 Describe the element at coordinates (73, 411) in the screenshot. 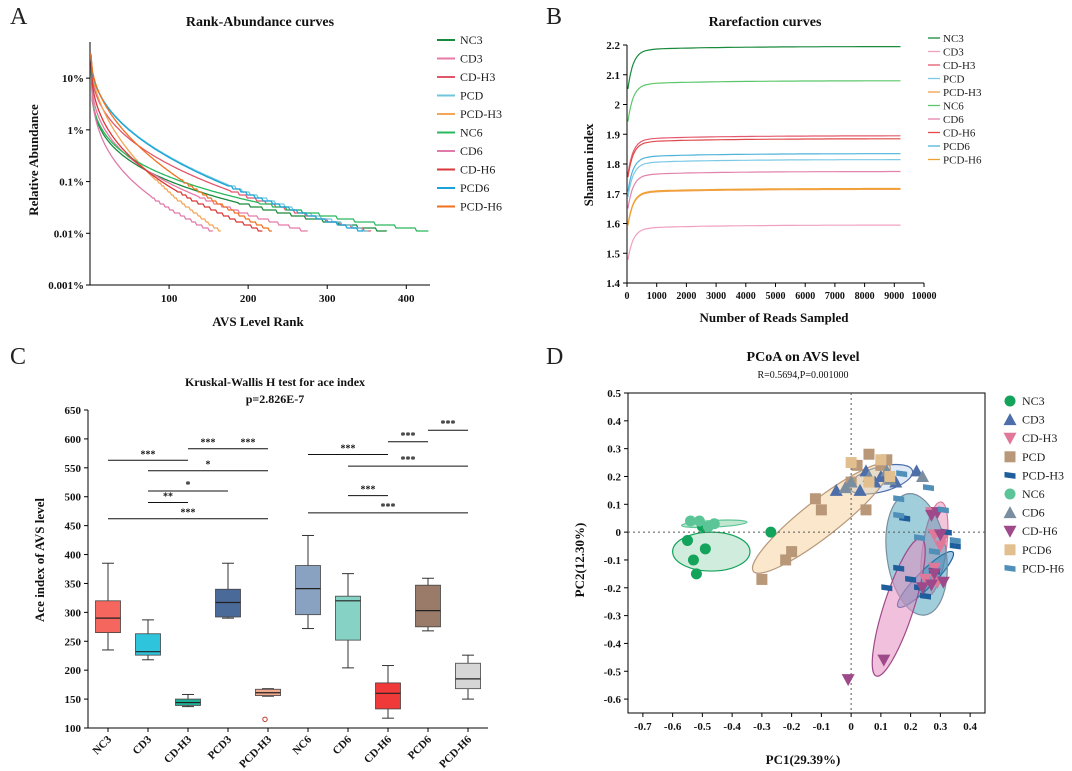

I see `c-y-tick-label: 650` at that location.